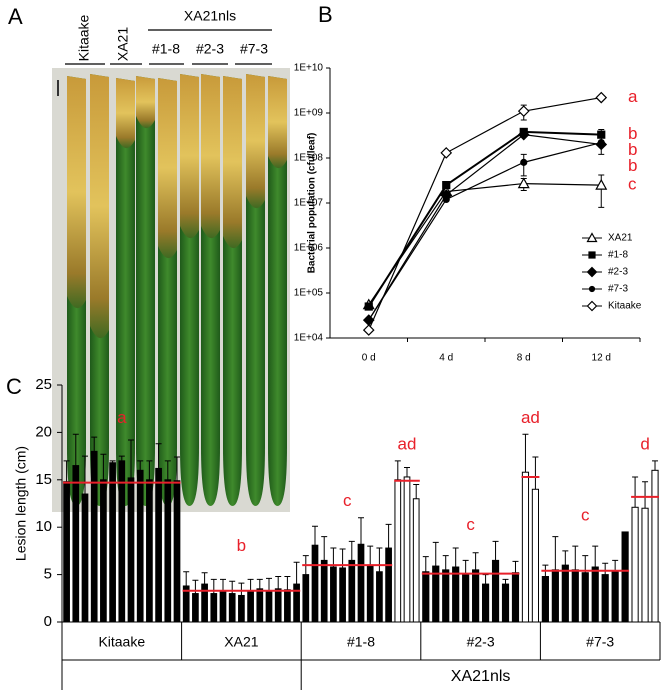  Describe the element at coordinates (309, 203) in the screenshot. I see `y-tick-label: 1E+07` at that location.